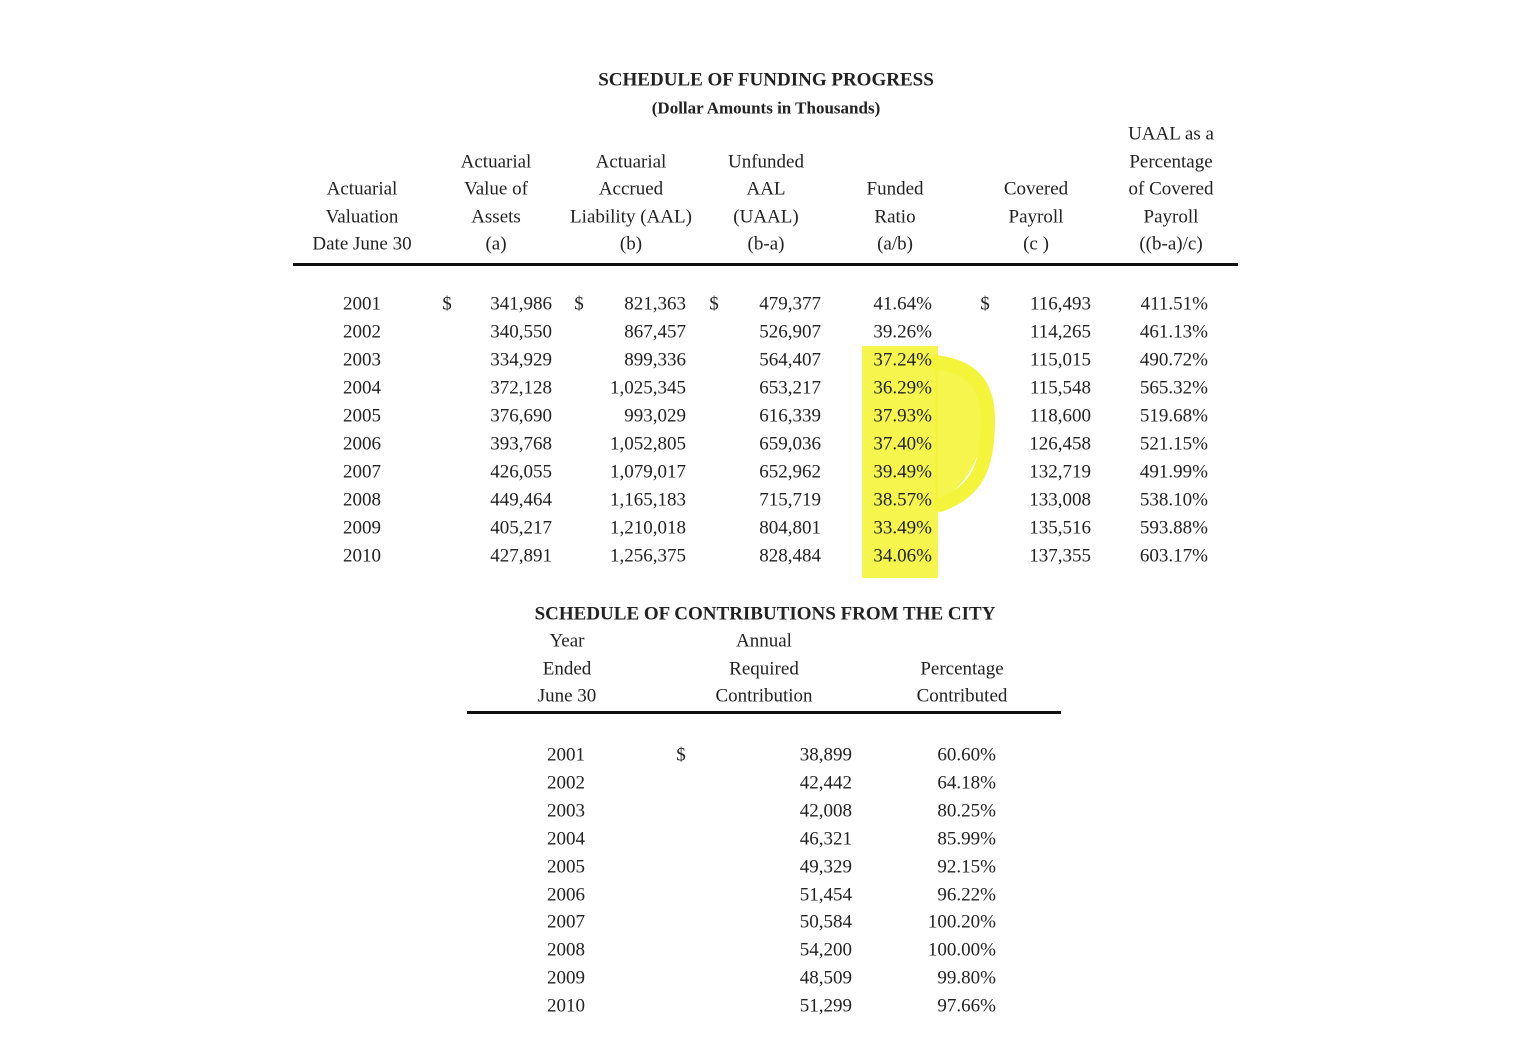 The height and width of the screenshot is (1046, 1516). What do you see at coordinates (521, 500) in the screenshot?
I see `cell: 449,464` at bounding box center [521, 500].